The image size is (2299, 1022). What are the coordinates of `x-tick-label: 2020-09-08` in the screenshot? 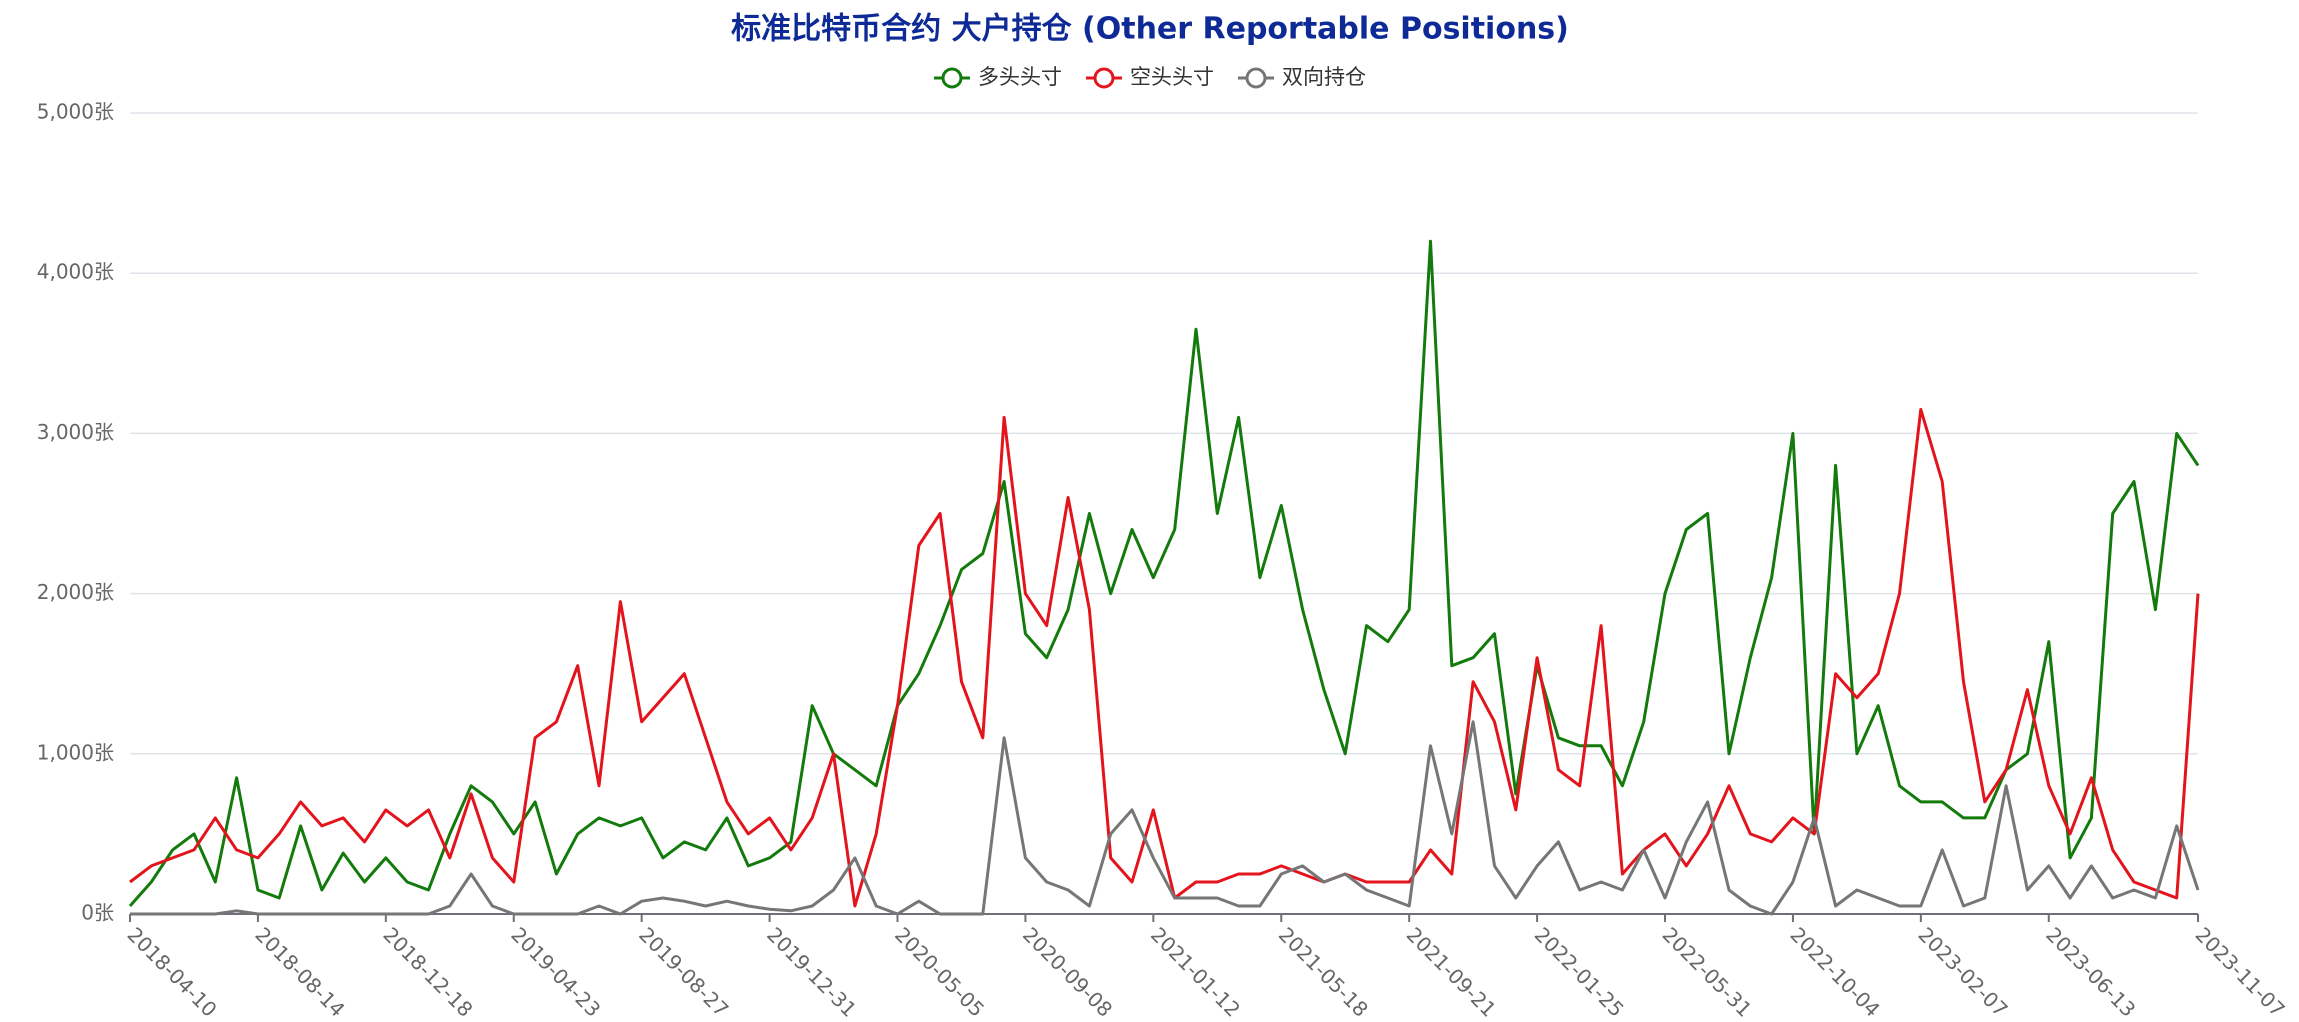 It's located at (1067, 971).